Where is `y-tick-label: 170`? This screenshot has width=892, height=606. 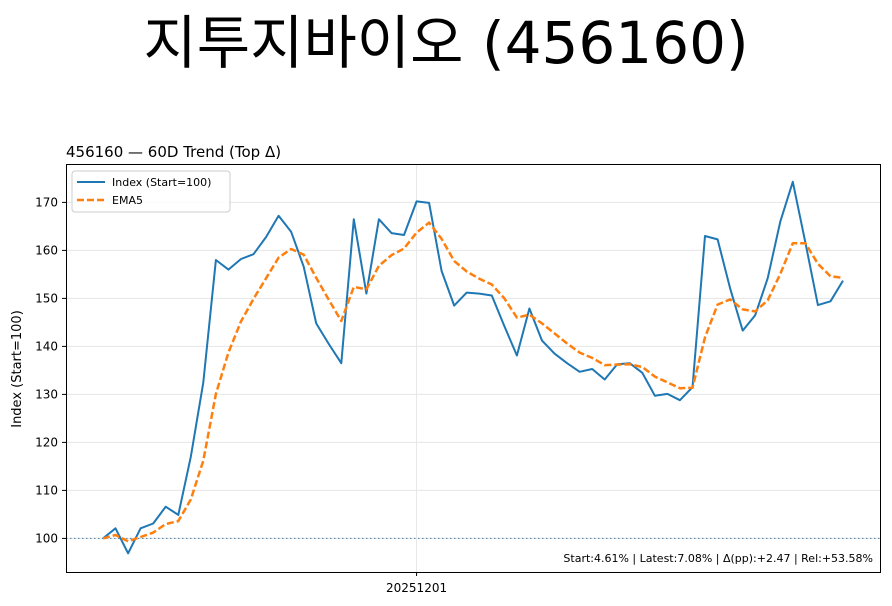
y-tick-label: 170 is located at coordinates (46, 202).